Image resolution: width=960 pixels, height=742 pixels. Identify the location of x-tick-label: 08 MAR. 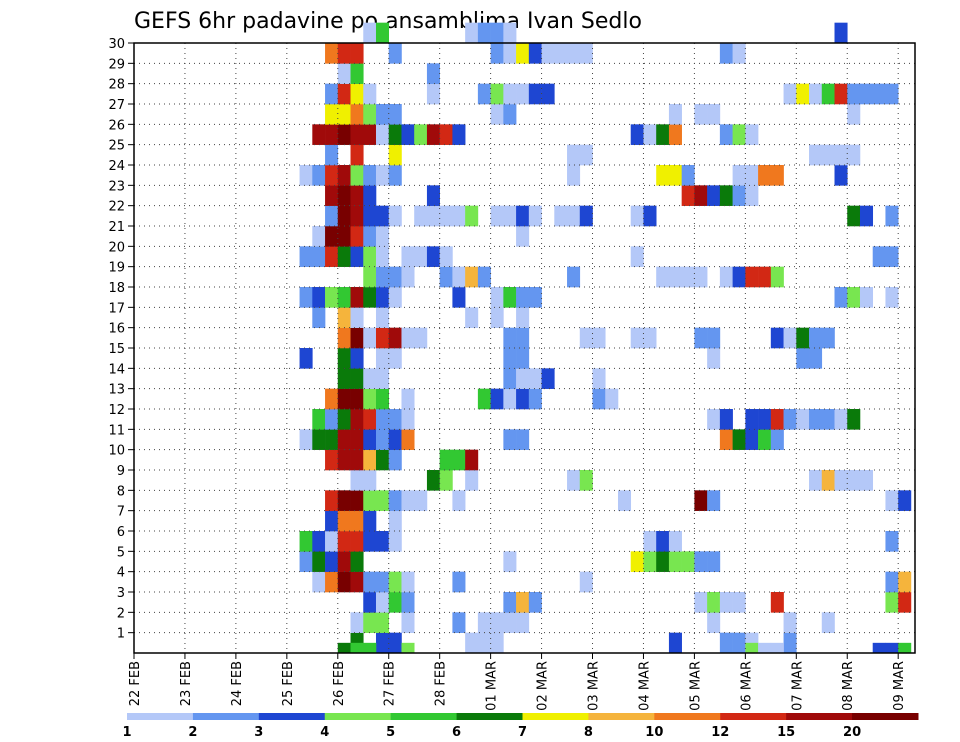
(848, 686).